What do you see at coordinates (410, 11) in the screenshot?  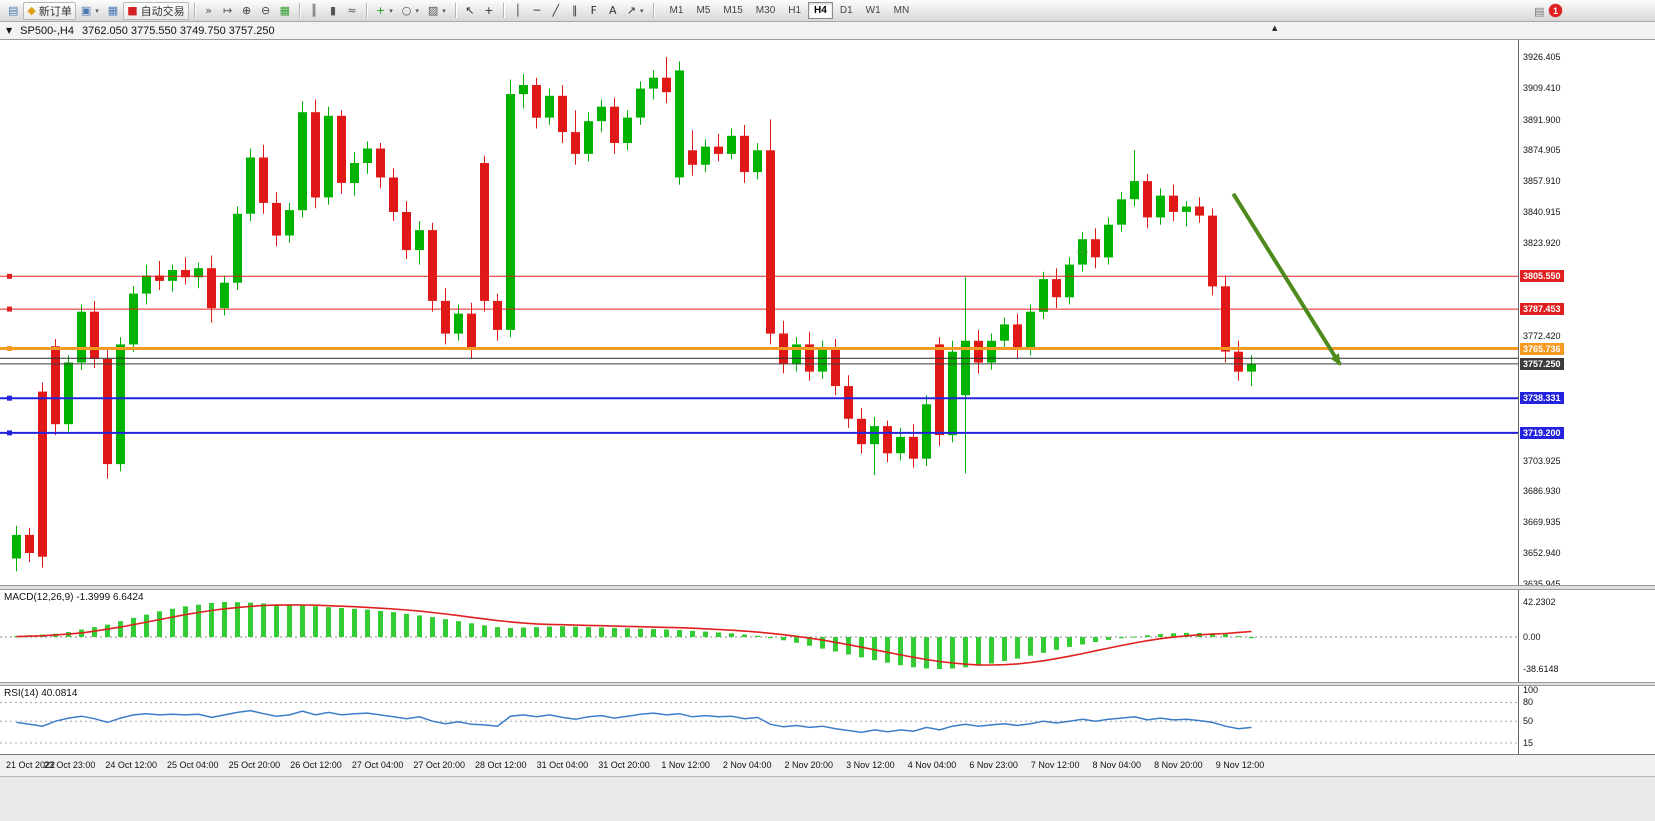 I see `periods-button: ○ ▾` at bounding box center [410, 11].